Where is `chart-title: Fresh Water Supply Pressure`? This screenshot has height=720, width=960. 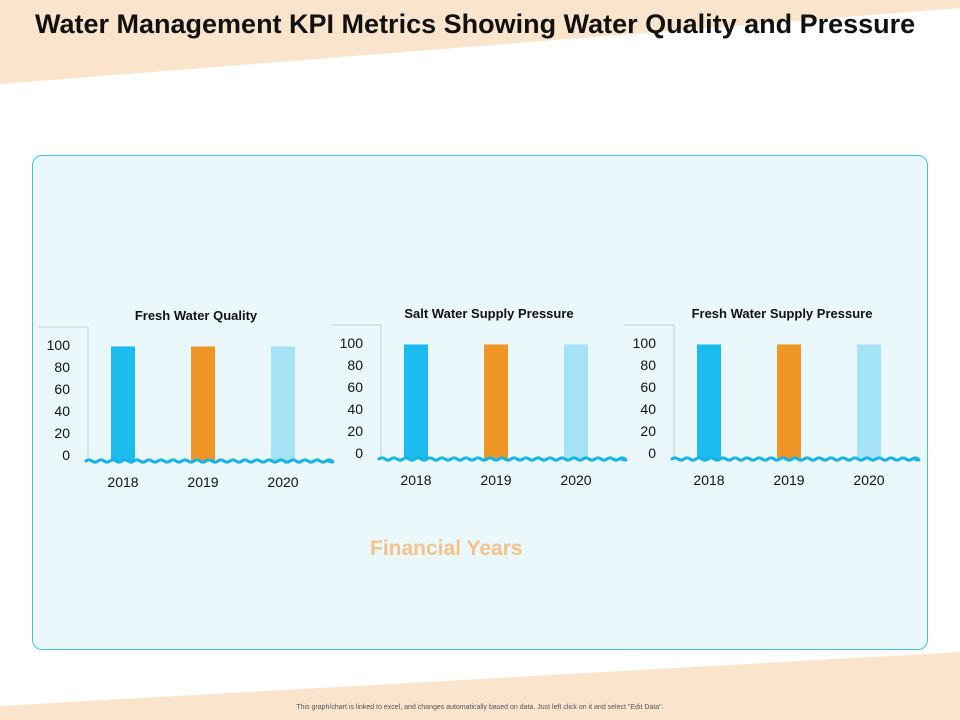
chart-title: Fresh Water Supply Pressure is located at coordinates (782, 313).